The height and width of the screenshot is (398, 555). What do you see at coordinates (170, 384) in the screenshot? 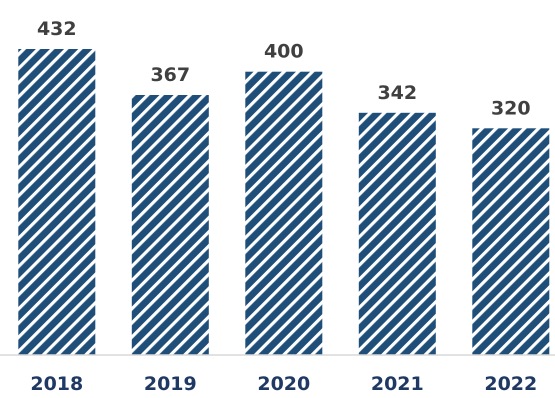
I see `x-tick-label-2019: 2019` at bounding box center [170, 384].